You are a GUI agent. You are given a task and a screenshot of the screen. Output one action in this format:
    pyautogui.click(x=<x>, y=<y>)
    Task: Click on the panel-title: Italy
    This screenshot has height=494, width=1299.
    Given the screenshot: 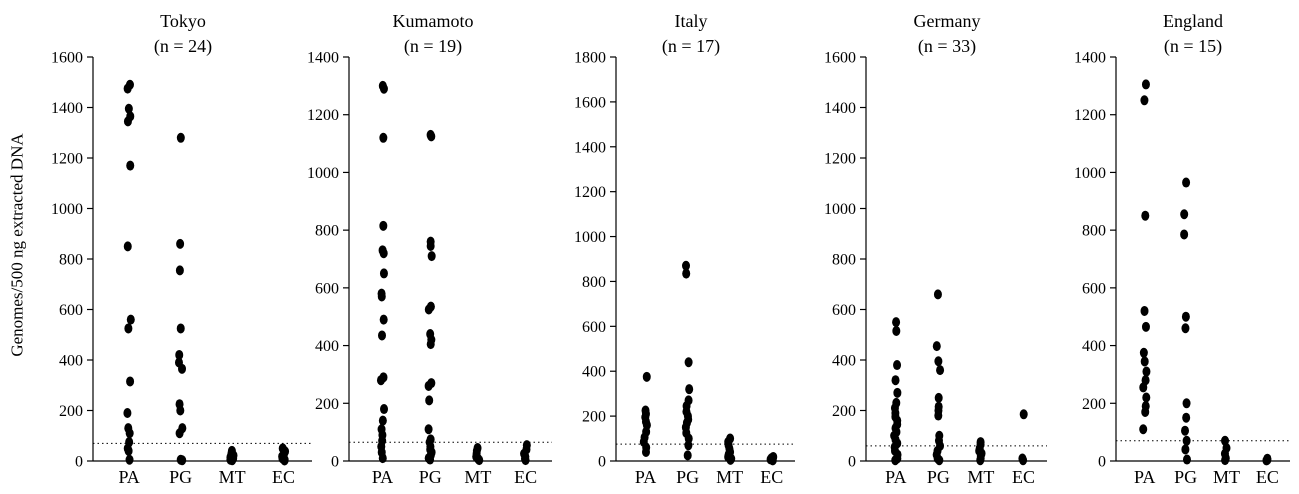 What is the action you would take?
    pyautogui.click(x=691, y=21)
    